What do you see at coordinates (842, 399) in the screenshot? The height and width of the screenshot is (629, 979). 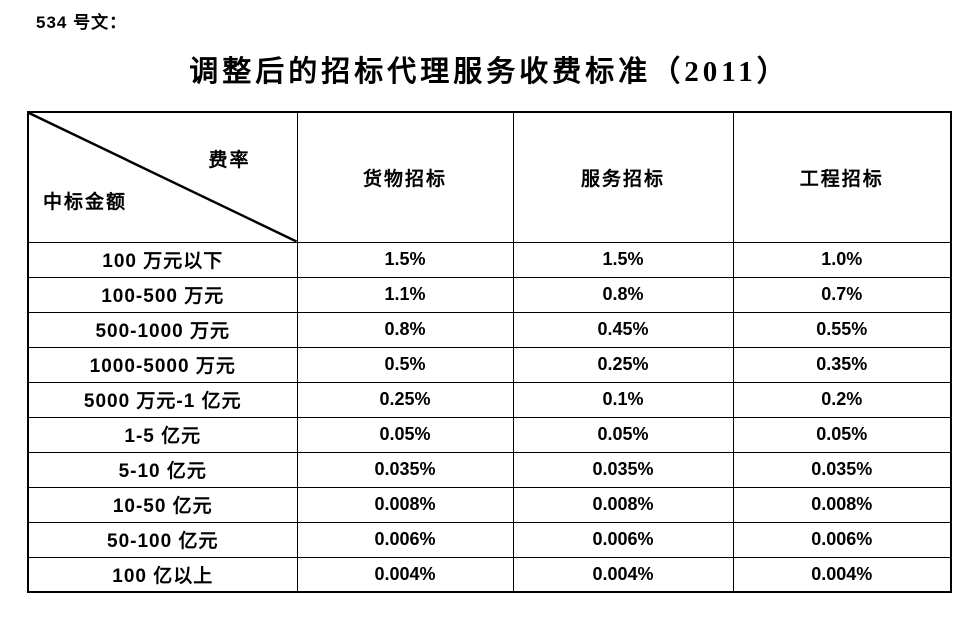 I see `fee-rate-cell: 0.2%` at bounding box center [842, 399].